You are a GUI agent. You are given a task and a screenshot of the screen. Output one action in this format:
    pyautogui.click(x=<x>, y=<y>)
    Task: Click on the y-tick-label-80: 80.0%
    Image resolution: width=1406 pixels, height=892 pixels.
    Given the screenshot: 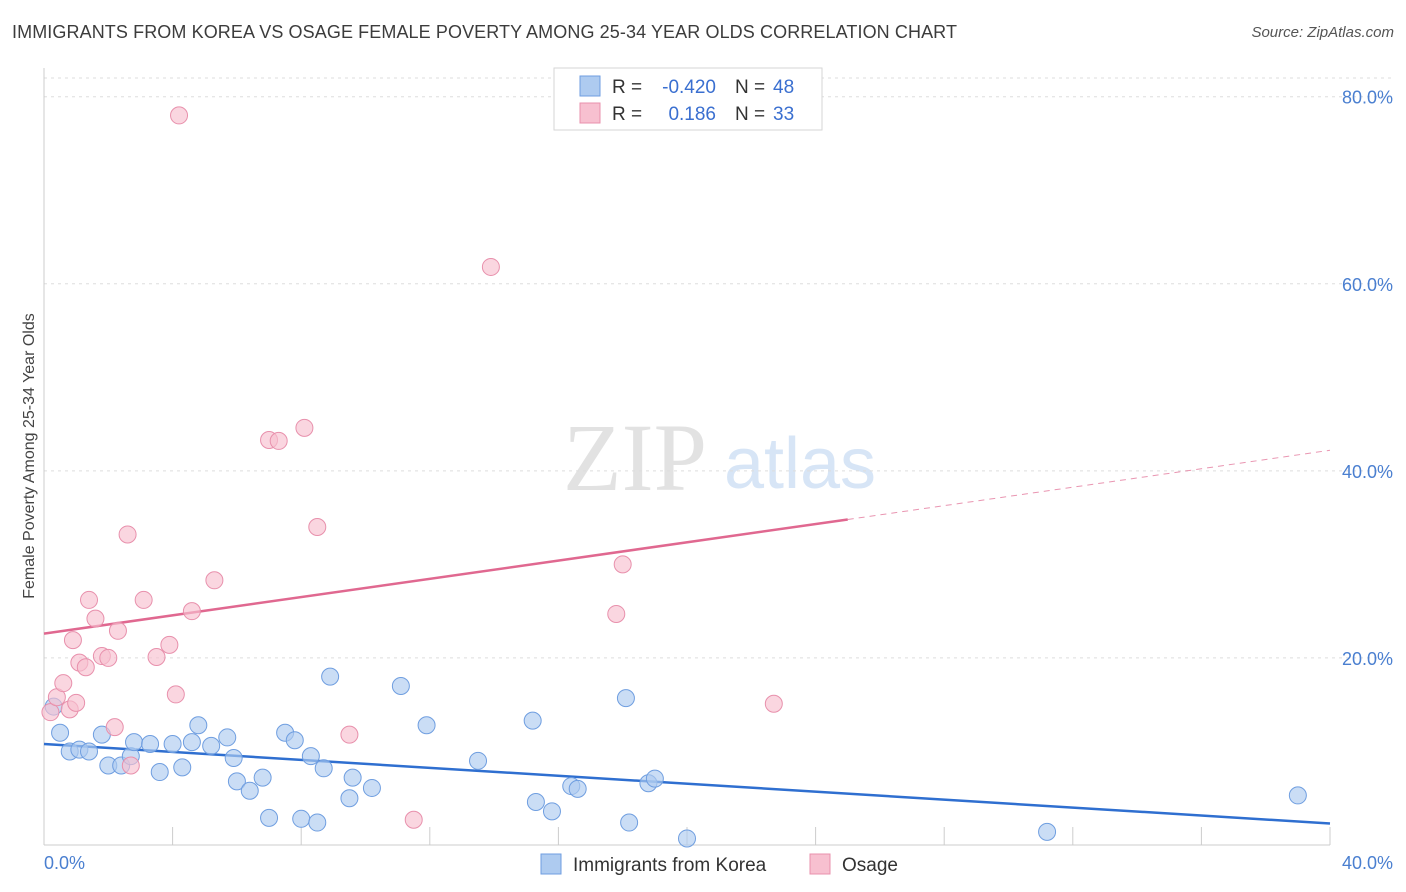 What is the action you would take?
    pyautogui.click(x=1367, y=98)
    